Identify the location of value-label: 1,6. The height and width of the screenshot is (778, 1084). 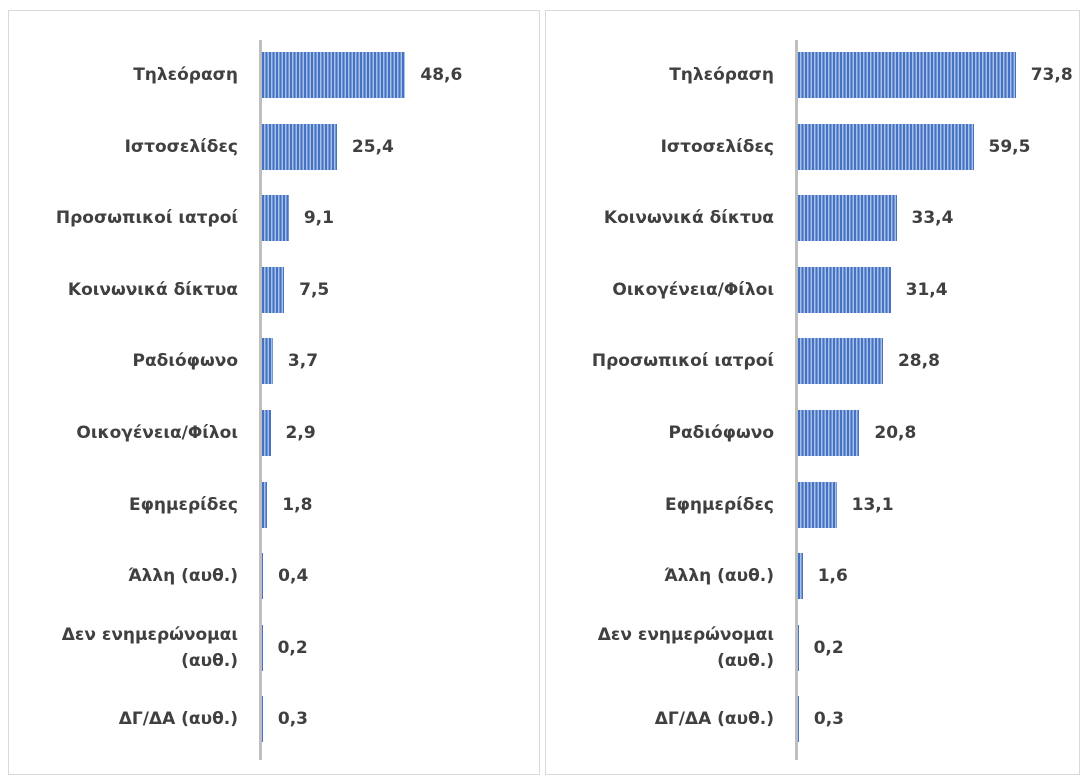
(832, 576).